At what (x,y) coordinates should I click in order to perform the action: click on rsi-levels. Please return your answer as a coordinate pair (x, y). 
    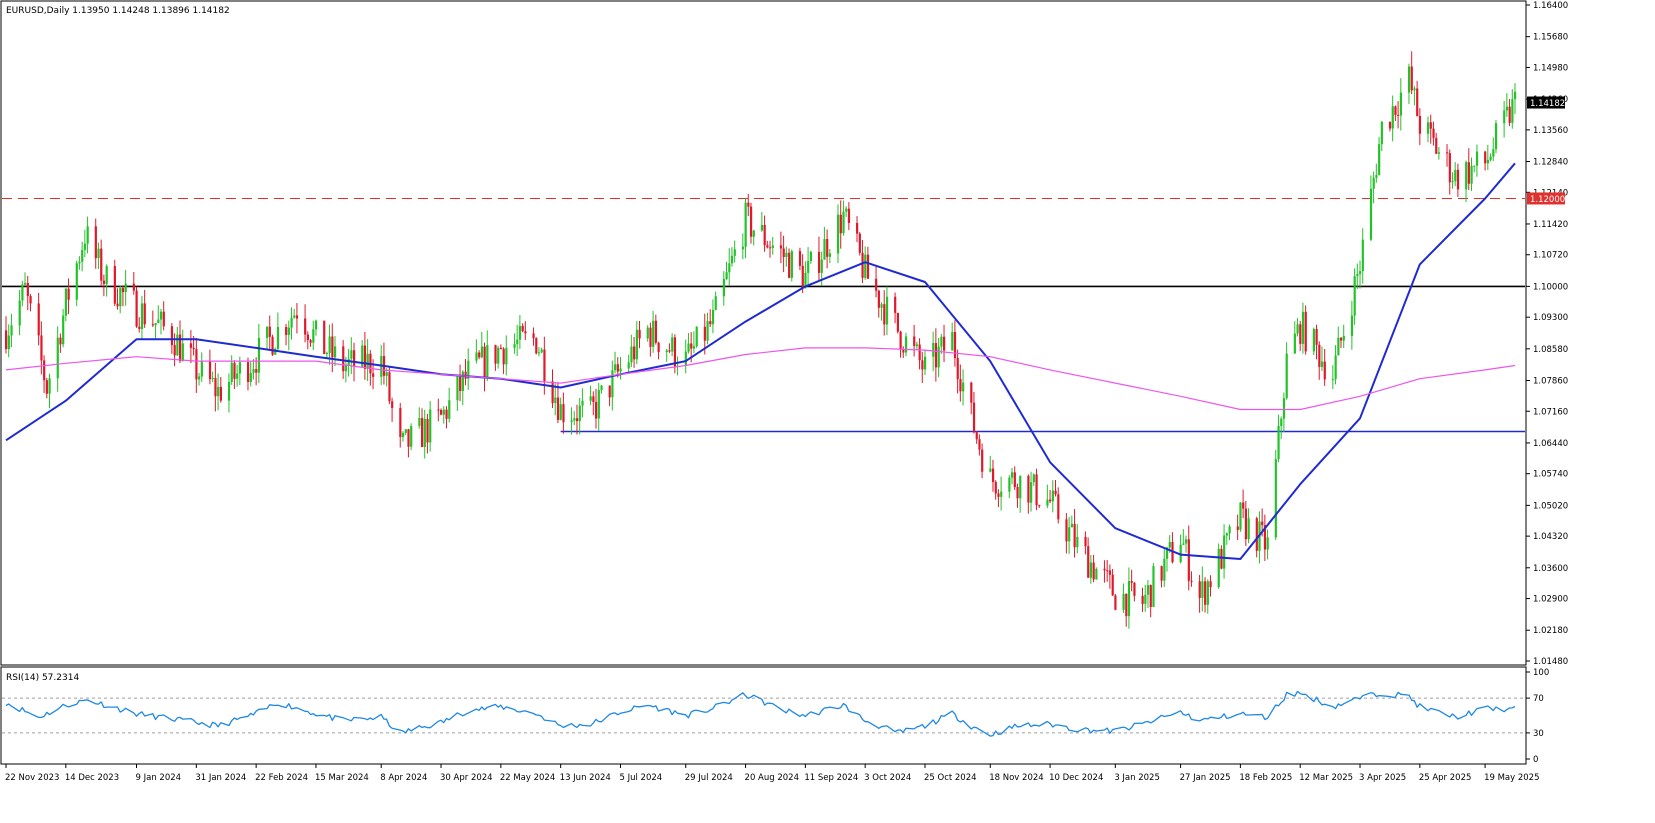
    Looking at the image, I should click on (763, 715).